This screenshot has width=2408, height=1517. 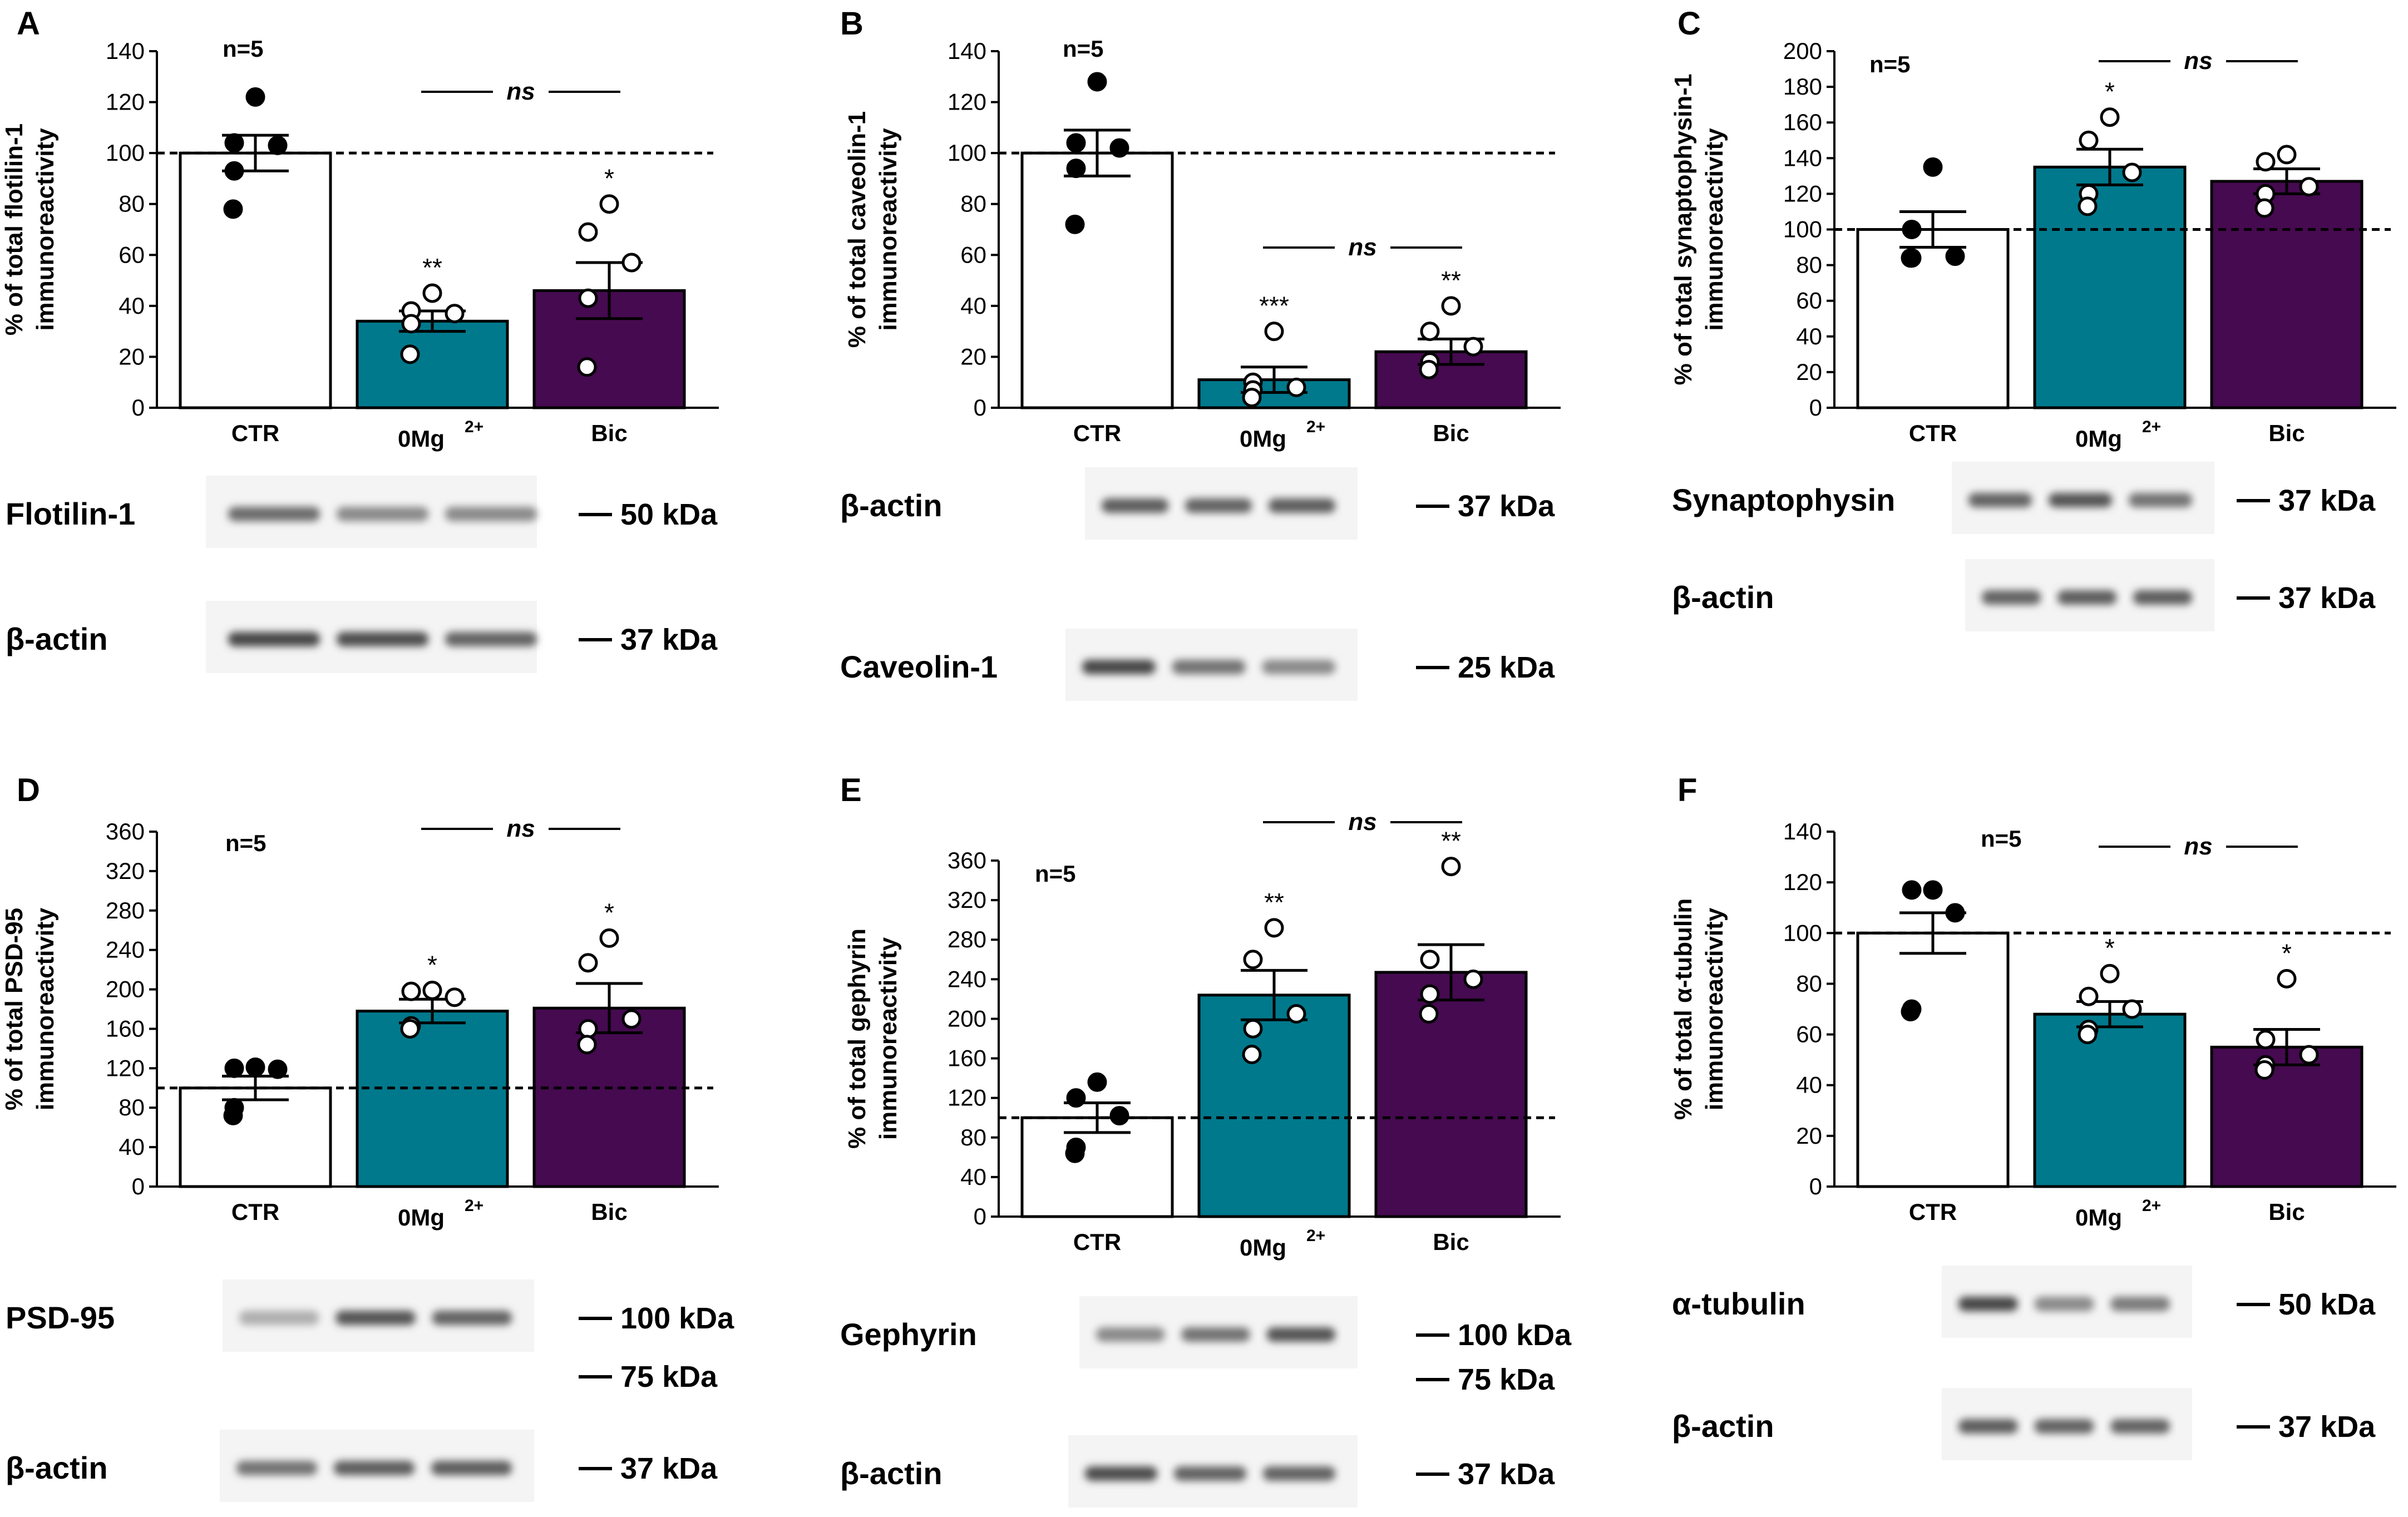 What do you see at coordinates (125, 831) in the screenshot?
I see `y-tick-label: 360` at bounding box center [125, 831].